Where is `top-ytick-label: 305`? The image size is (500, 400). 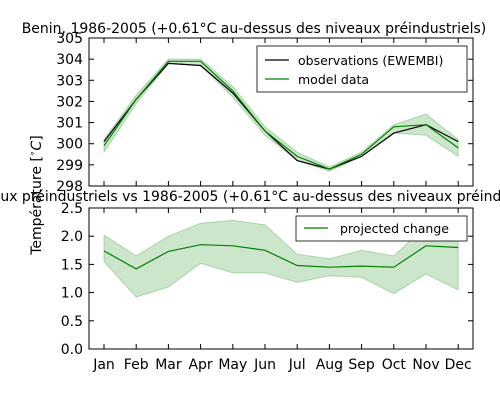
top-ytick-label: 305 is located at coordinates (69, 39).